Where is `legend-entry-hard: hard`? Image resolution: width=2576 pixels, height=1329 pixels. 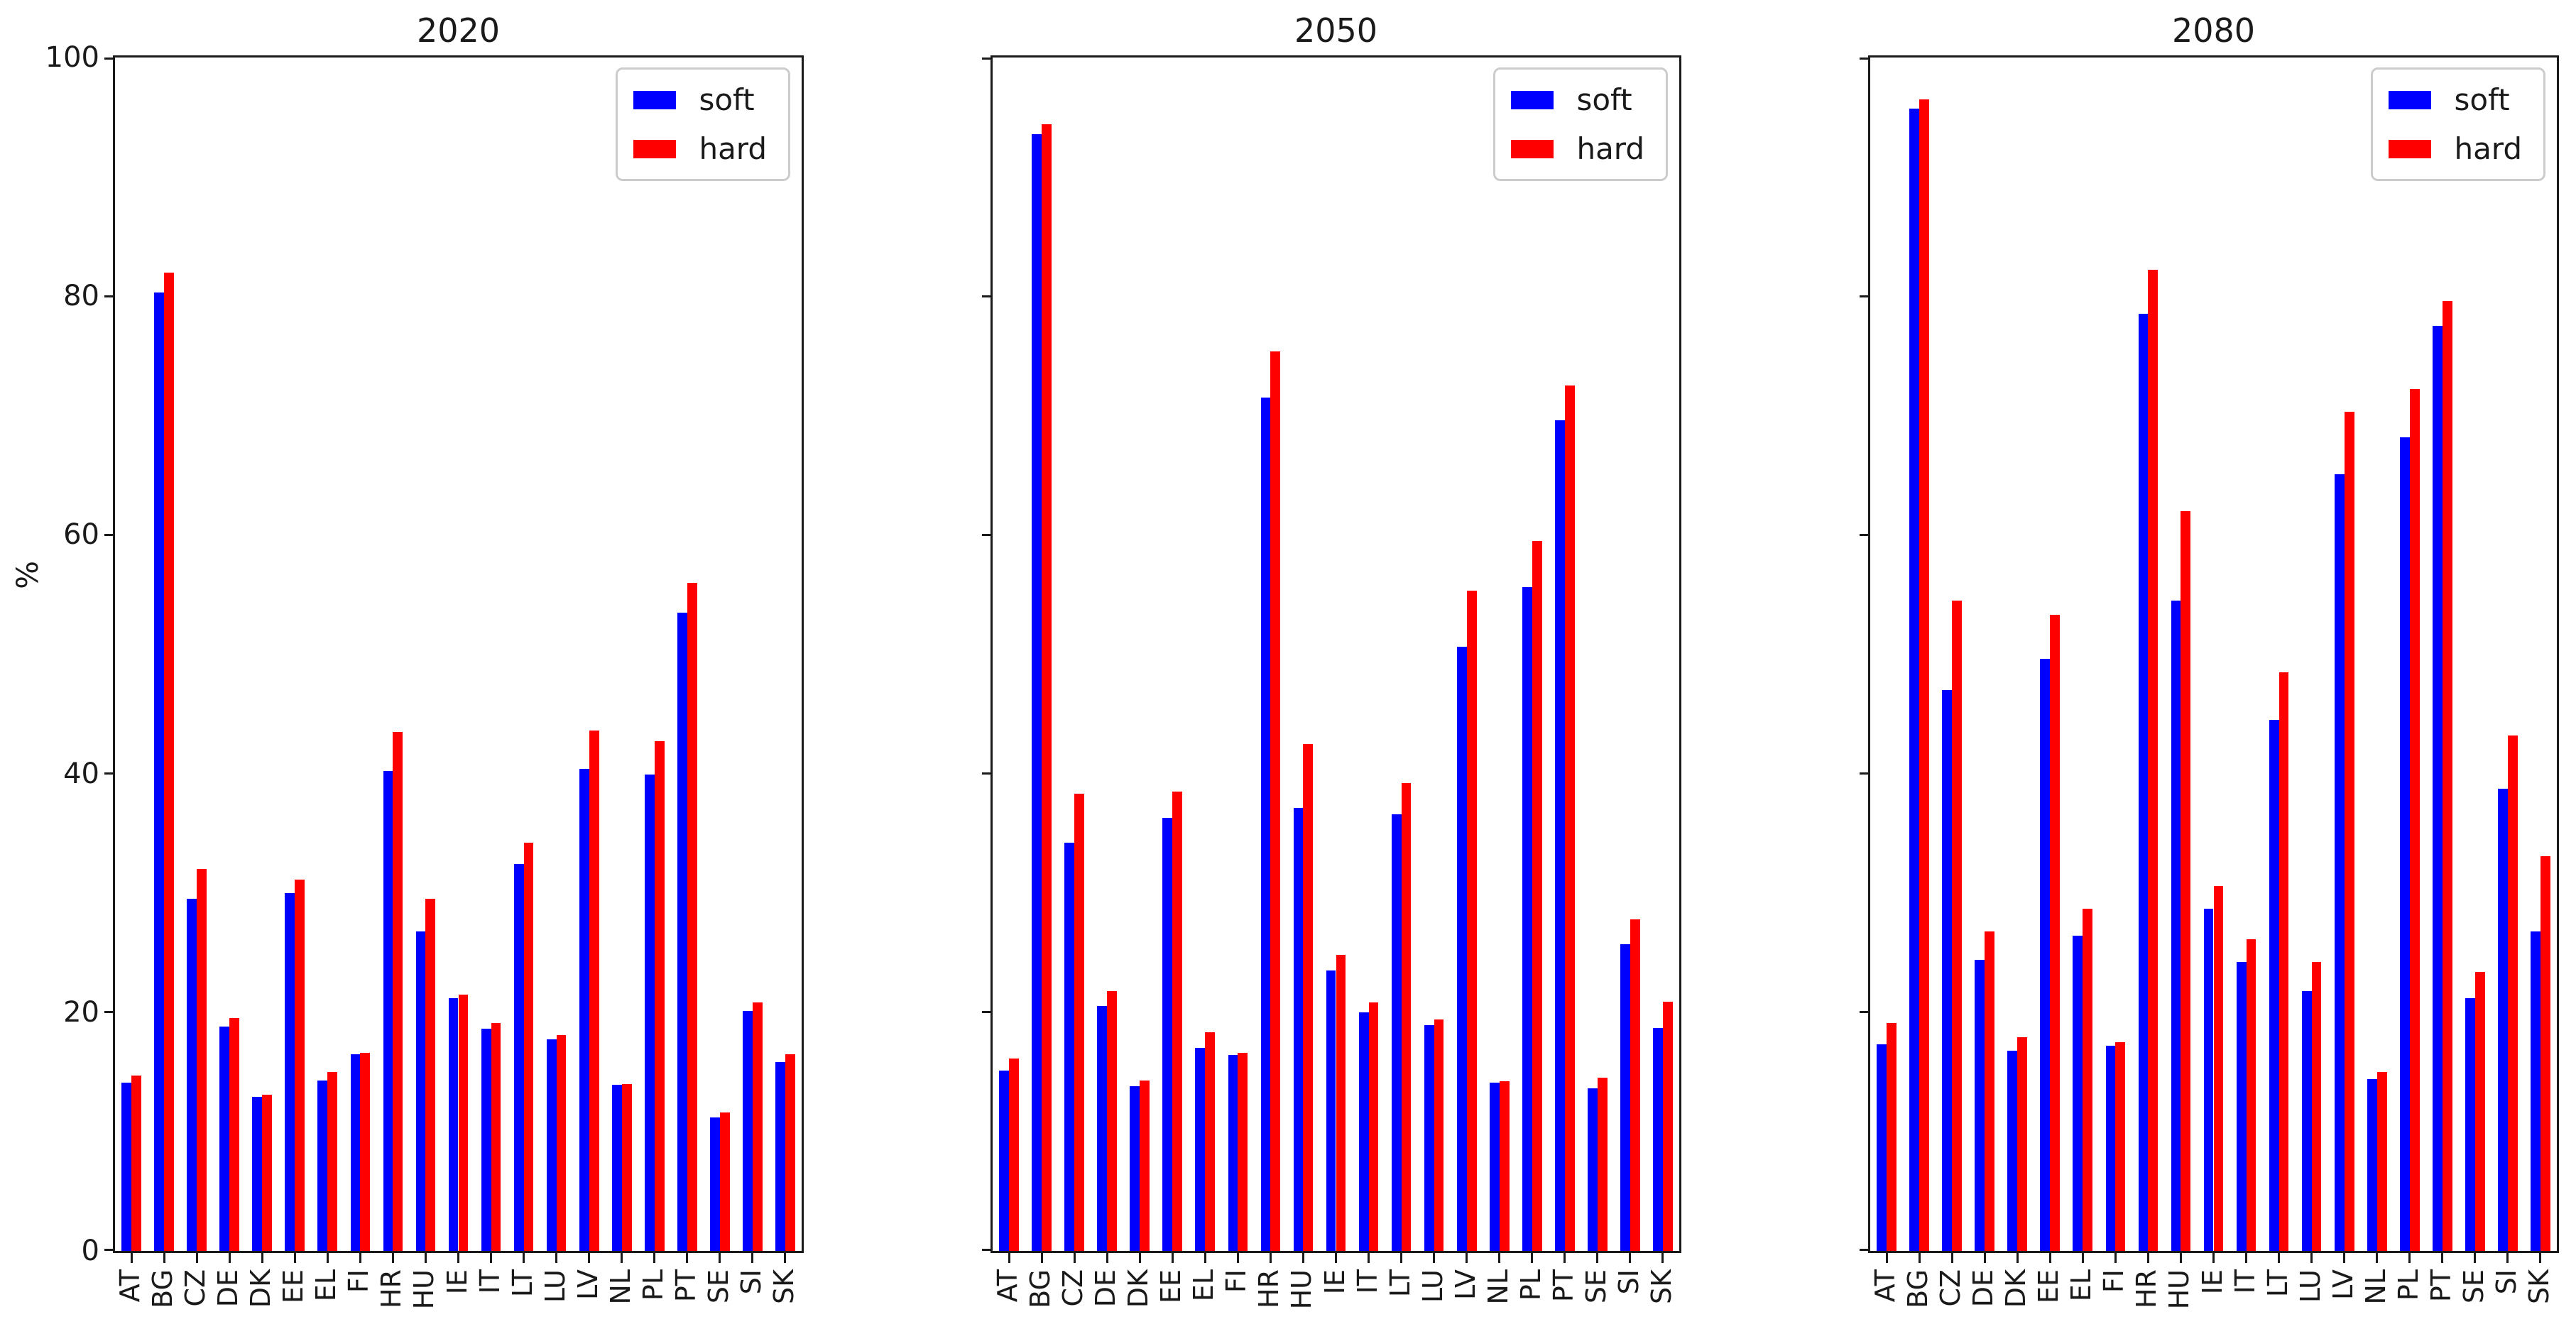
legend-entry-hard: hard is located at coordinates (2455, 148).